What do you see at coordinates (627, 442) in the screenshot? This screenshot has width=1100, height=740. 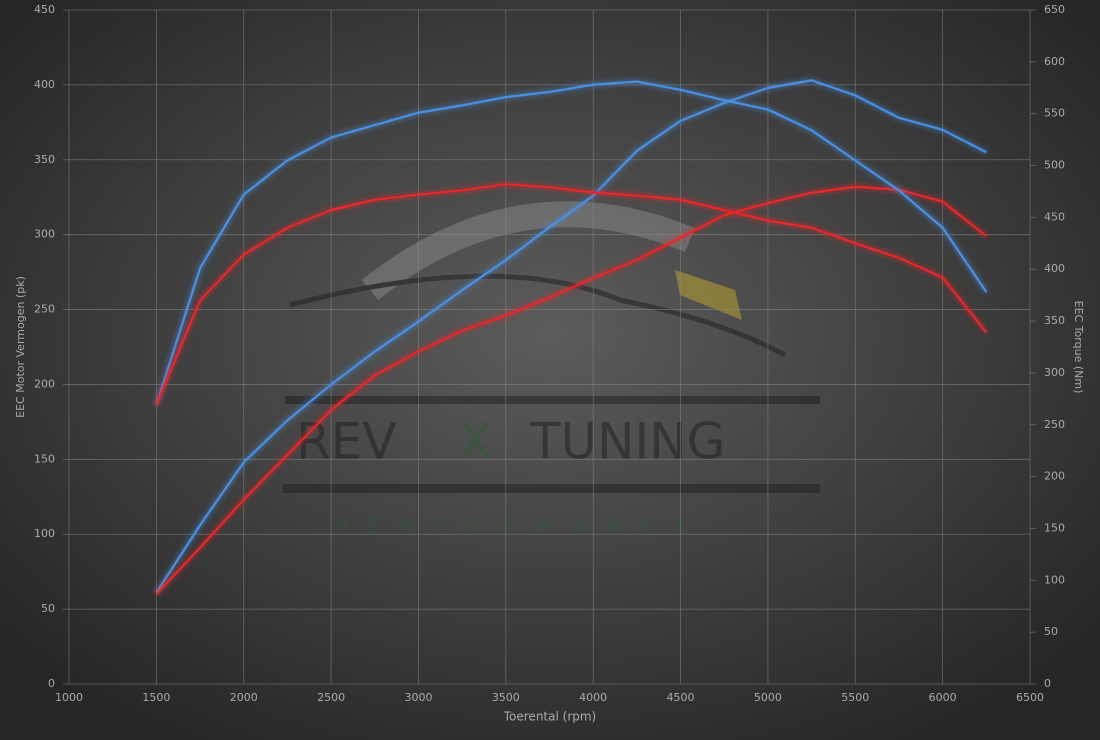 I see `watermark-tuning: TUNING` at bounding box center [627, 442].